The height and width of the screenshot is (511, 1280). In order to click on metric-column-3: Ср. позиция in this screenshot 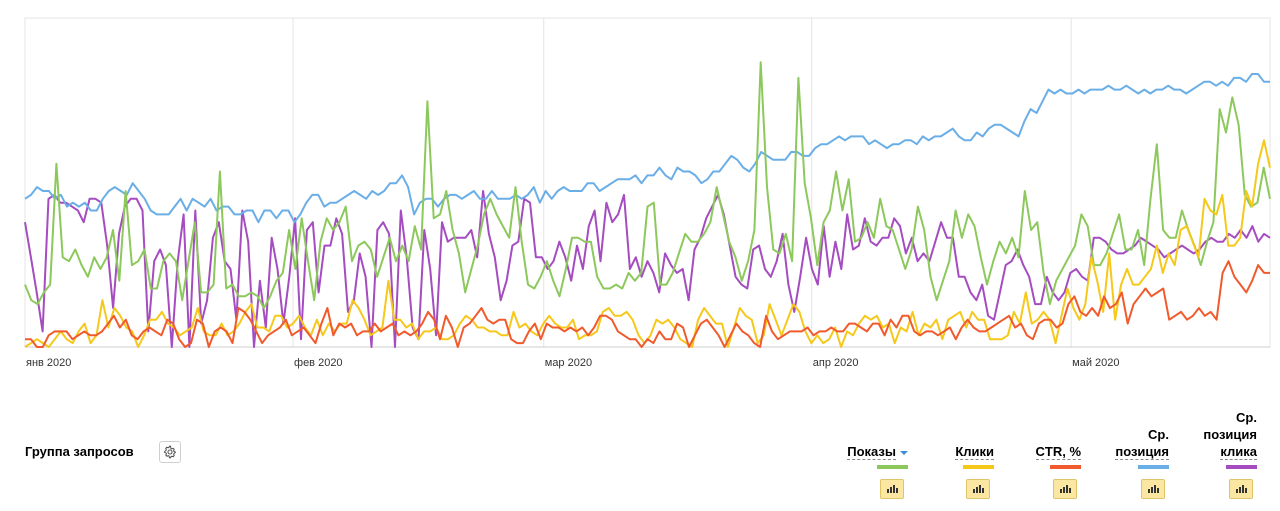, I will do `click(1142, 447)`.